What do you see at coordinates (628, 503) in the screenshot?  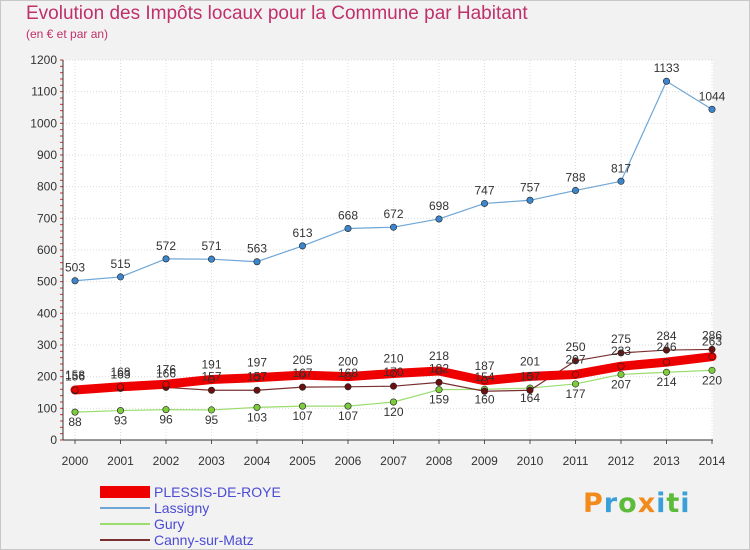 I see `logo-letter: o` at bounding box center [628, 503].